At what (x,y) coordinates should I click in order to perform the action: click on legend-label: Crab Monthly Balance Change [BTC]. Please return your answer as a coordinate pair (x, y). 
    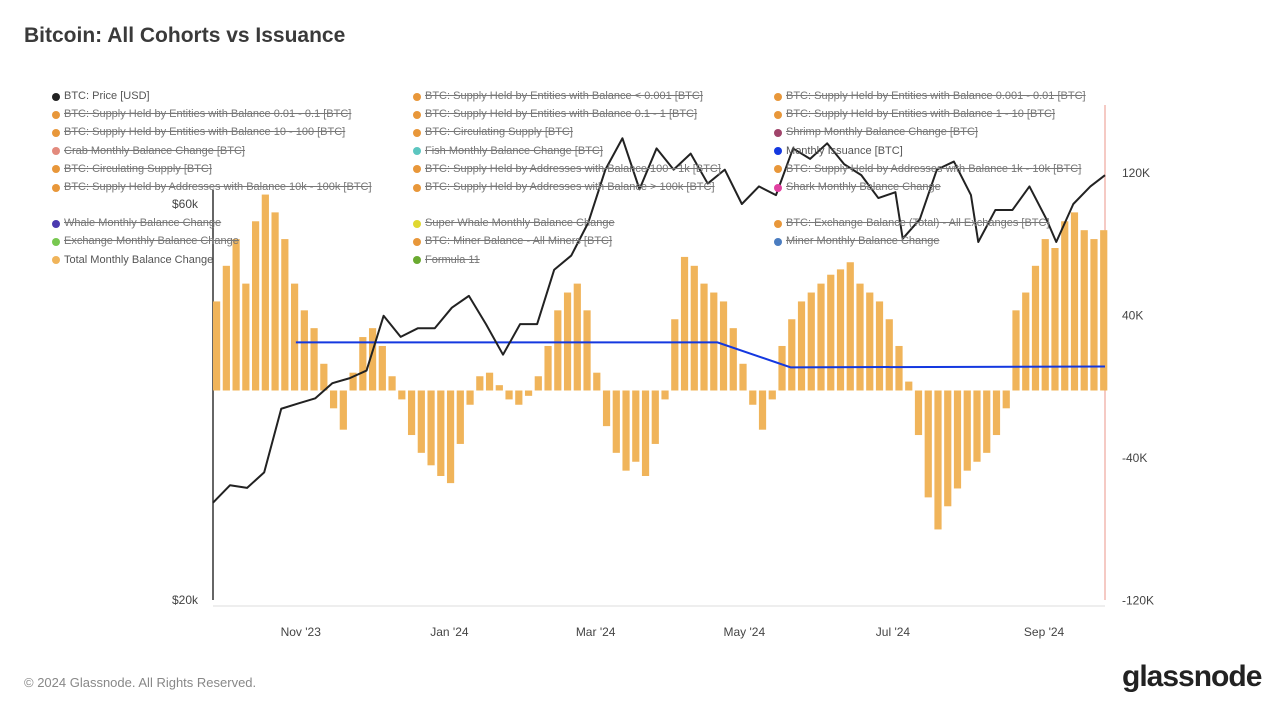
    Looking at the image, I should click on (154, 150).